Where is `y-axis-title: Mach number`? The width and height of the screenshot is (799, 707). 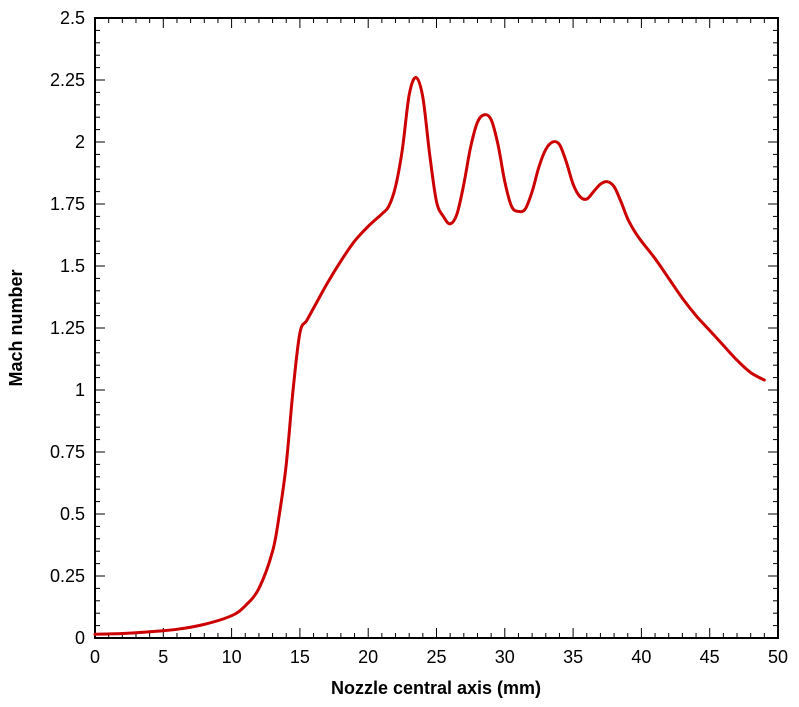 y-axis-title: Mach number is located at coordinates (16, 327).